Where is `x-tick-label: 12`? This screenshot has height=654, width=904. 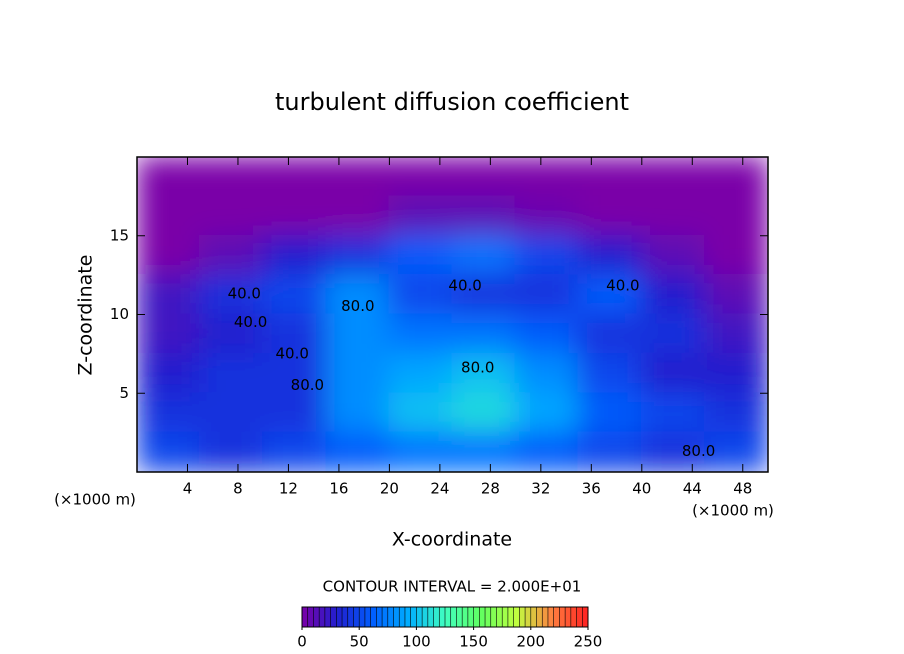 x-tick-label: 12 is located at coordinates (288, 489).